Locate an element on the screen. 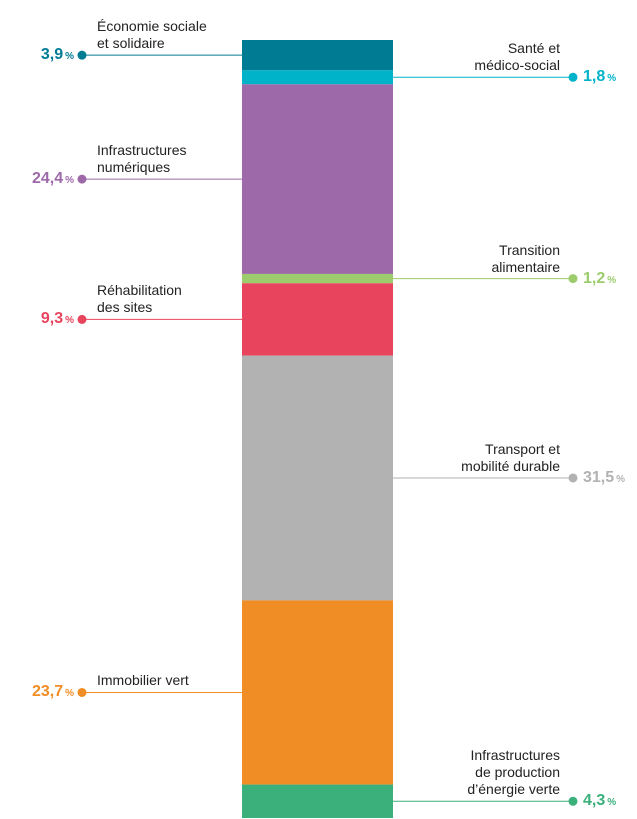 The width and height of the screenshot is (637, 819). value-number: 23,7 is located at coordinates (47, 692).